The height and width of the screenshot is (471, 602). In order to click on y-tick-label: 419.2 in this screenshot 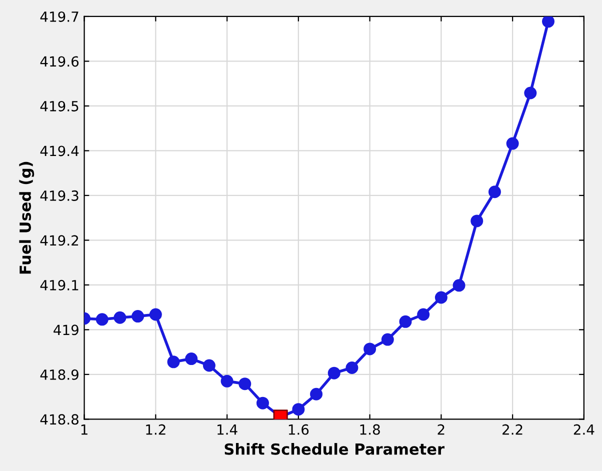, I will do `click(59, 240)`.